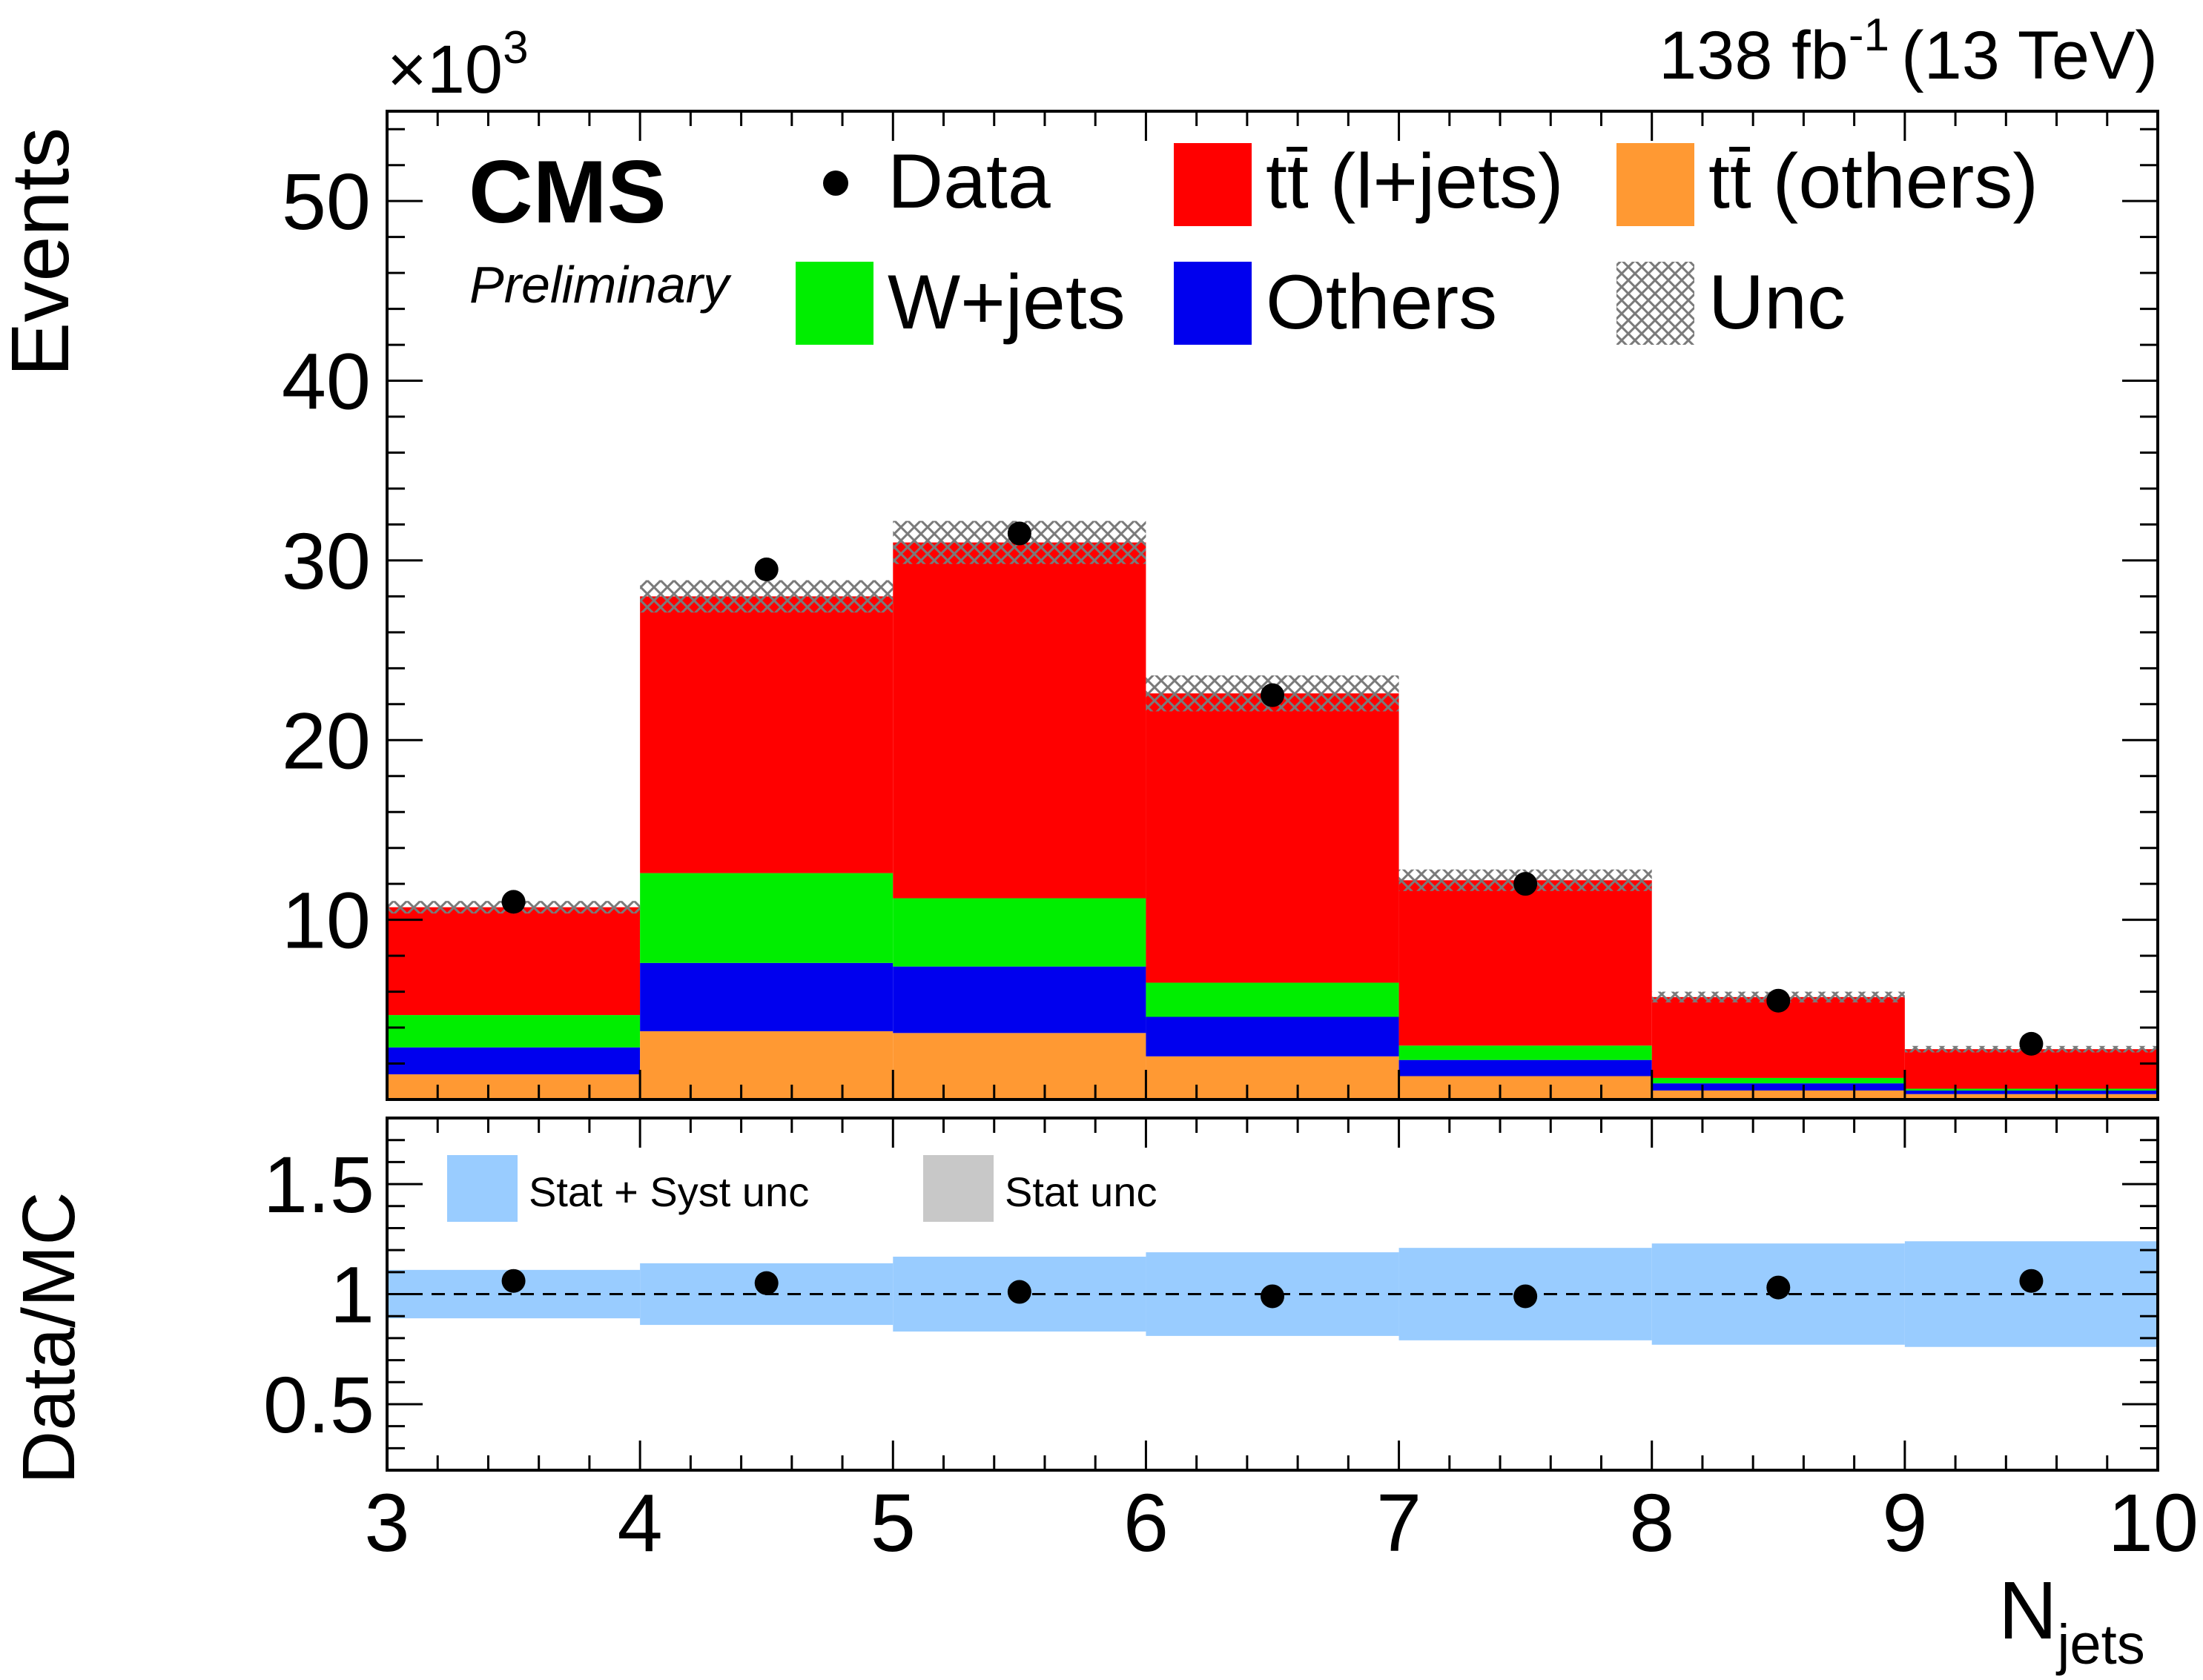  I want to click on legend-unc-label: Unc, so click(1777, 302).